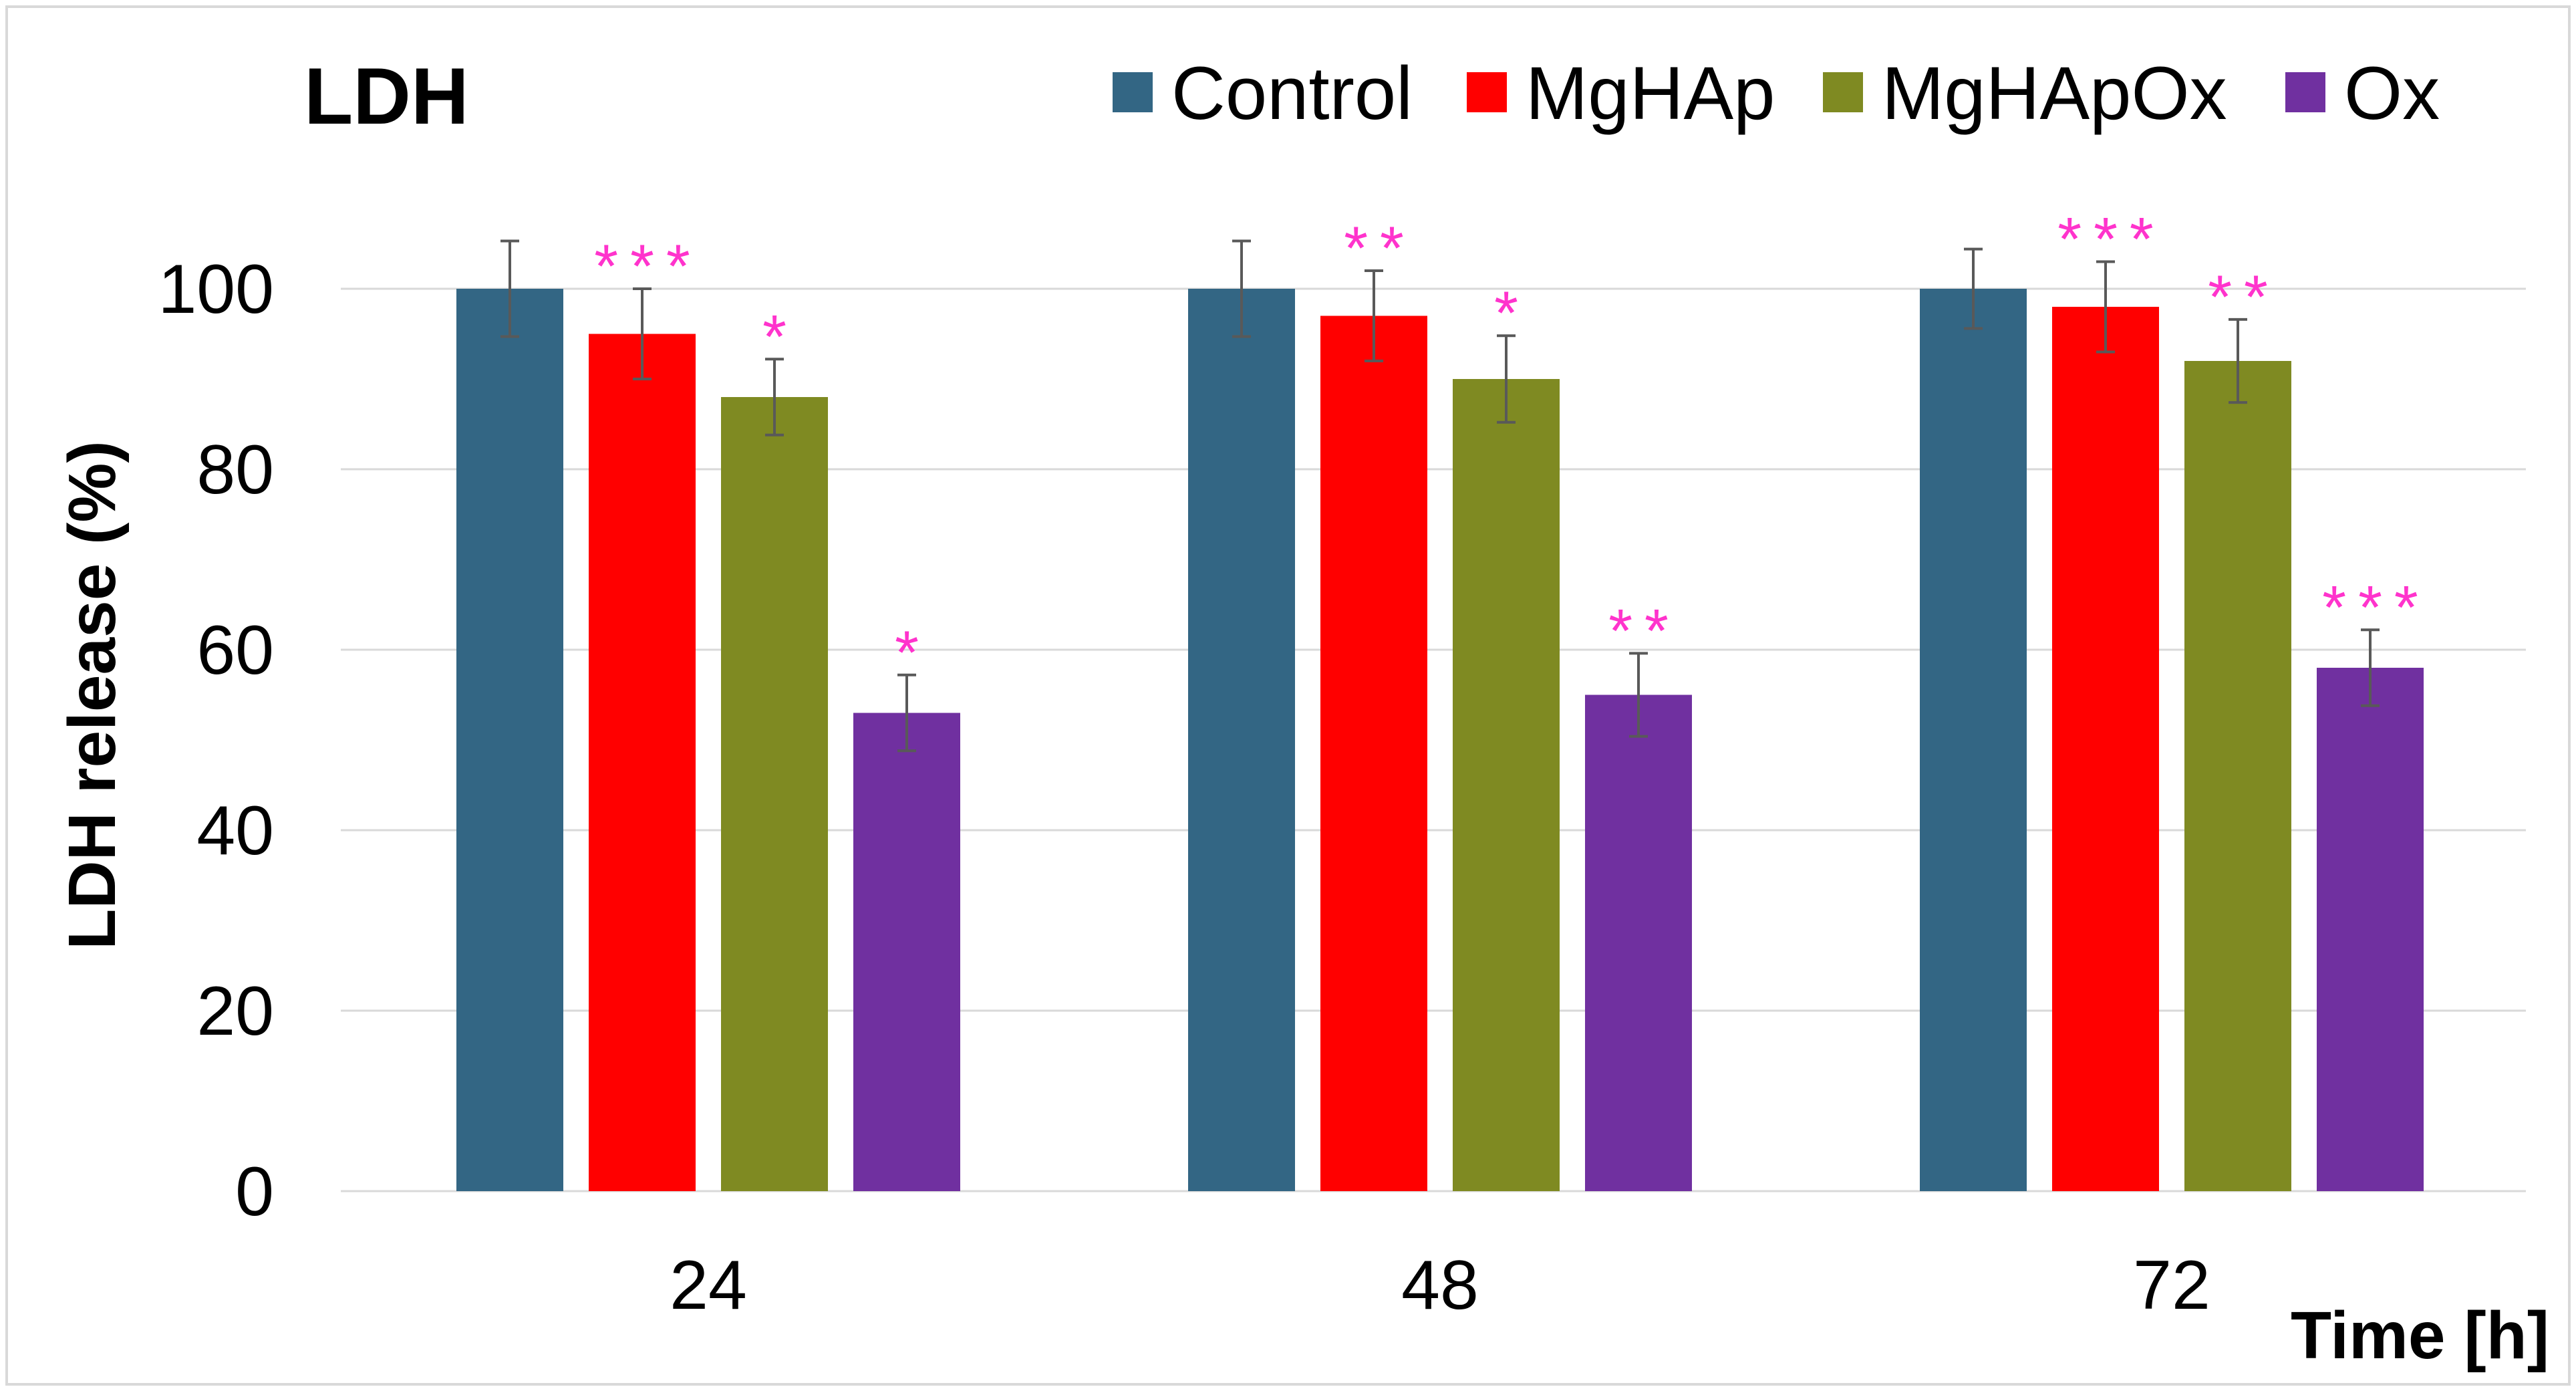  What do you see at coordinates (1650, 93) in the screenshot?
I see `legend-label: MgHAp` at bounding box center [1650, 93].